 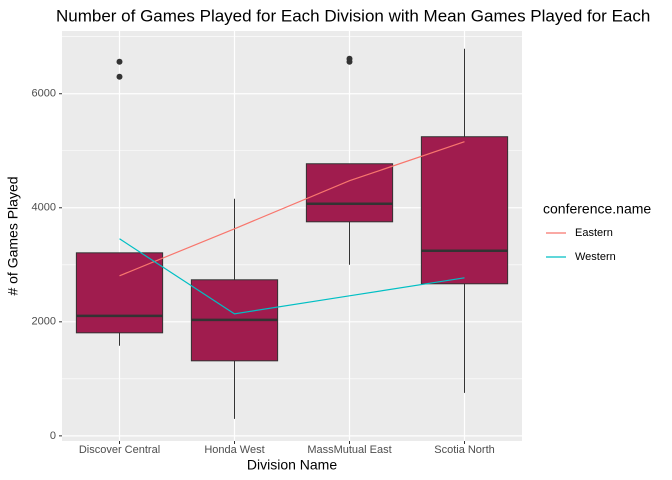 What do you see at coordinates (292, 465) in the screenshot?
I see `x-axis-title: Division Name` at bounding box center [292, 465].